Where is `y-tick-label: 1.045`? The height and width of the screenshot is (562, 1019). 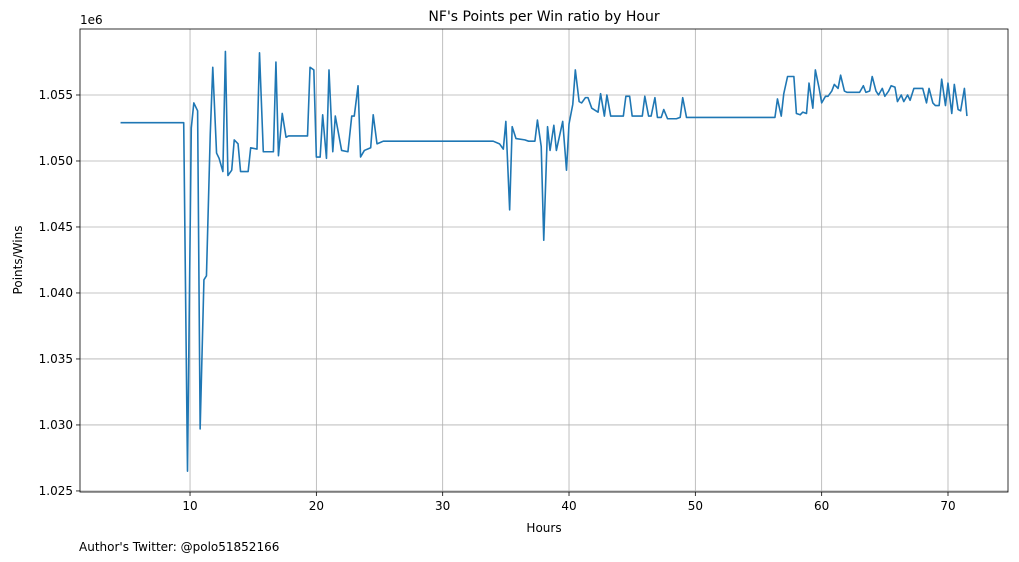
y-tick-label: 1.045 is located at coordinates (56, 227).